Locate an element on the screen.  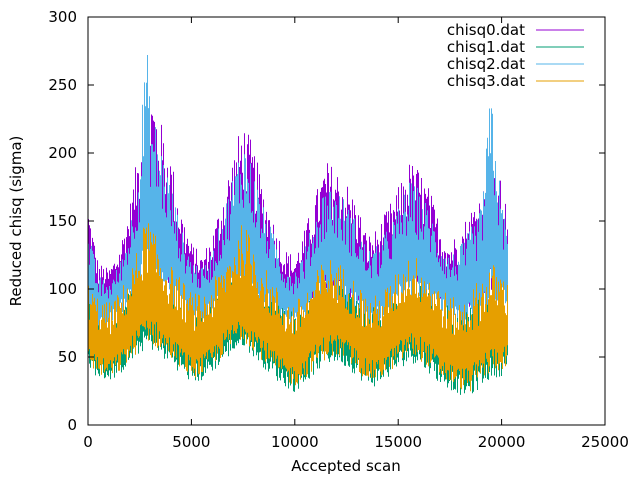
x-tick-label: 20000 is located at coordinates (502, 442).